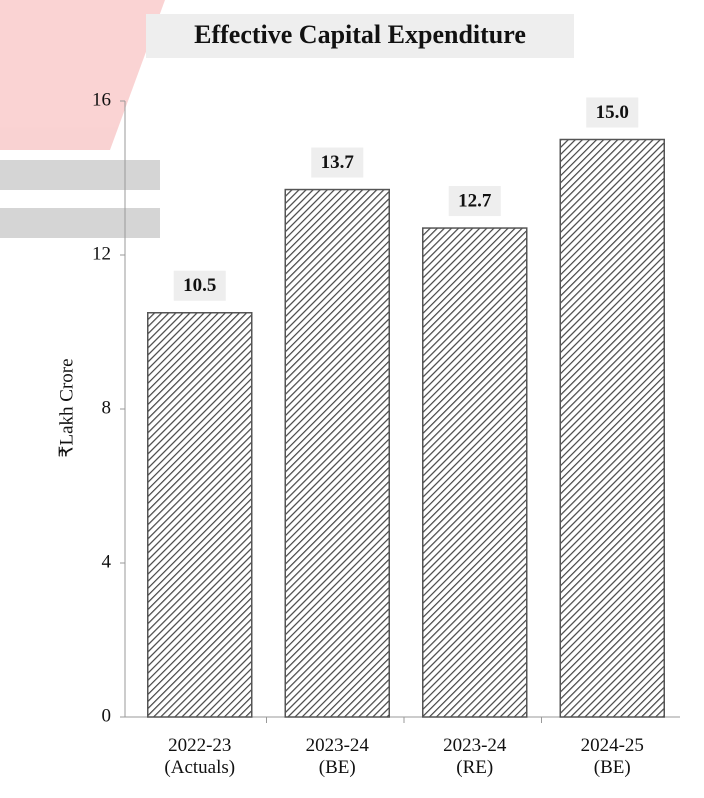  I want to click on y-tick-label: 4, so click(107, 561).